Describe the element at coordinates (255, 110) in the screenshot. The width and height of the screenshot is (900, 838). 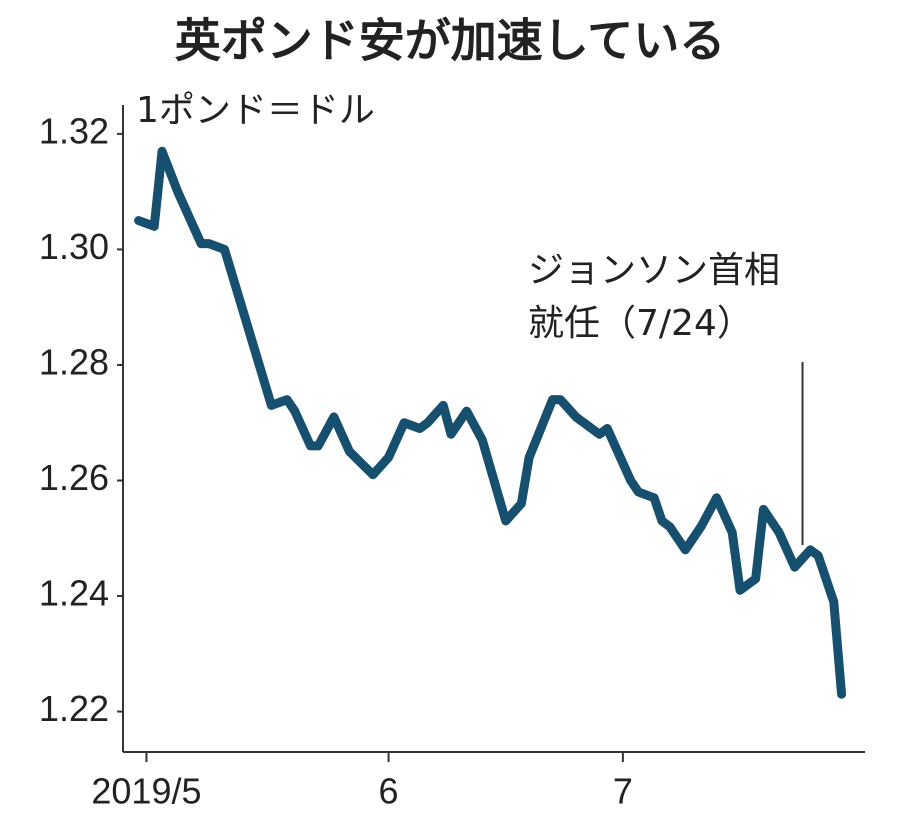
I see `unit-label: 1ポンド＝ドル` at that location.